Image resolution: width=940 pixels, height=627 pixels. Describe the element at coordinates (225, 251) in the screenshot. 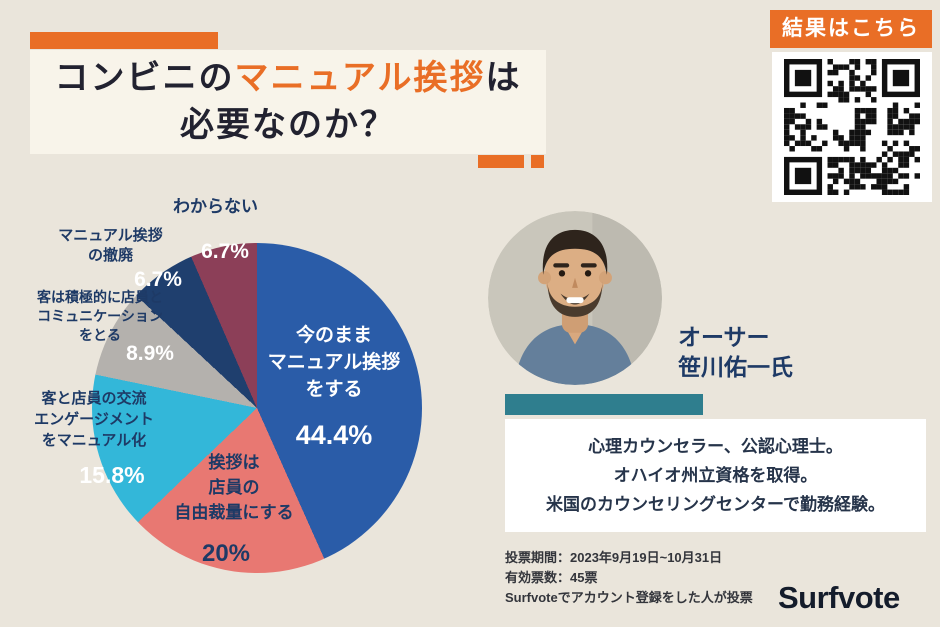

I see `pie-value-dont-know: 6.7%` at that location.